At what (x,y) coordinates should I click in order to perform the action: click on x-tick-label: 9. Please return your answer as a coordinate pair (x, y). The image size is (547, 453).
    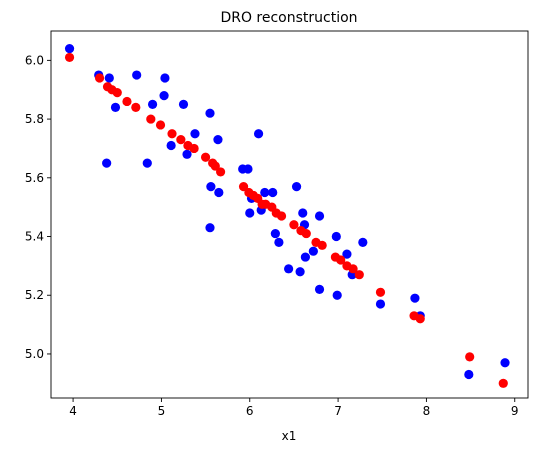
    Looking at the image, I should click on (515, 411).